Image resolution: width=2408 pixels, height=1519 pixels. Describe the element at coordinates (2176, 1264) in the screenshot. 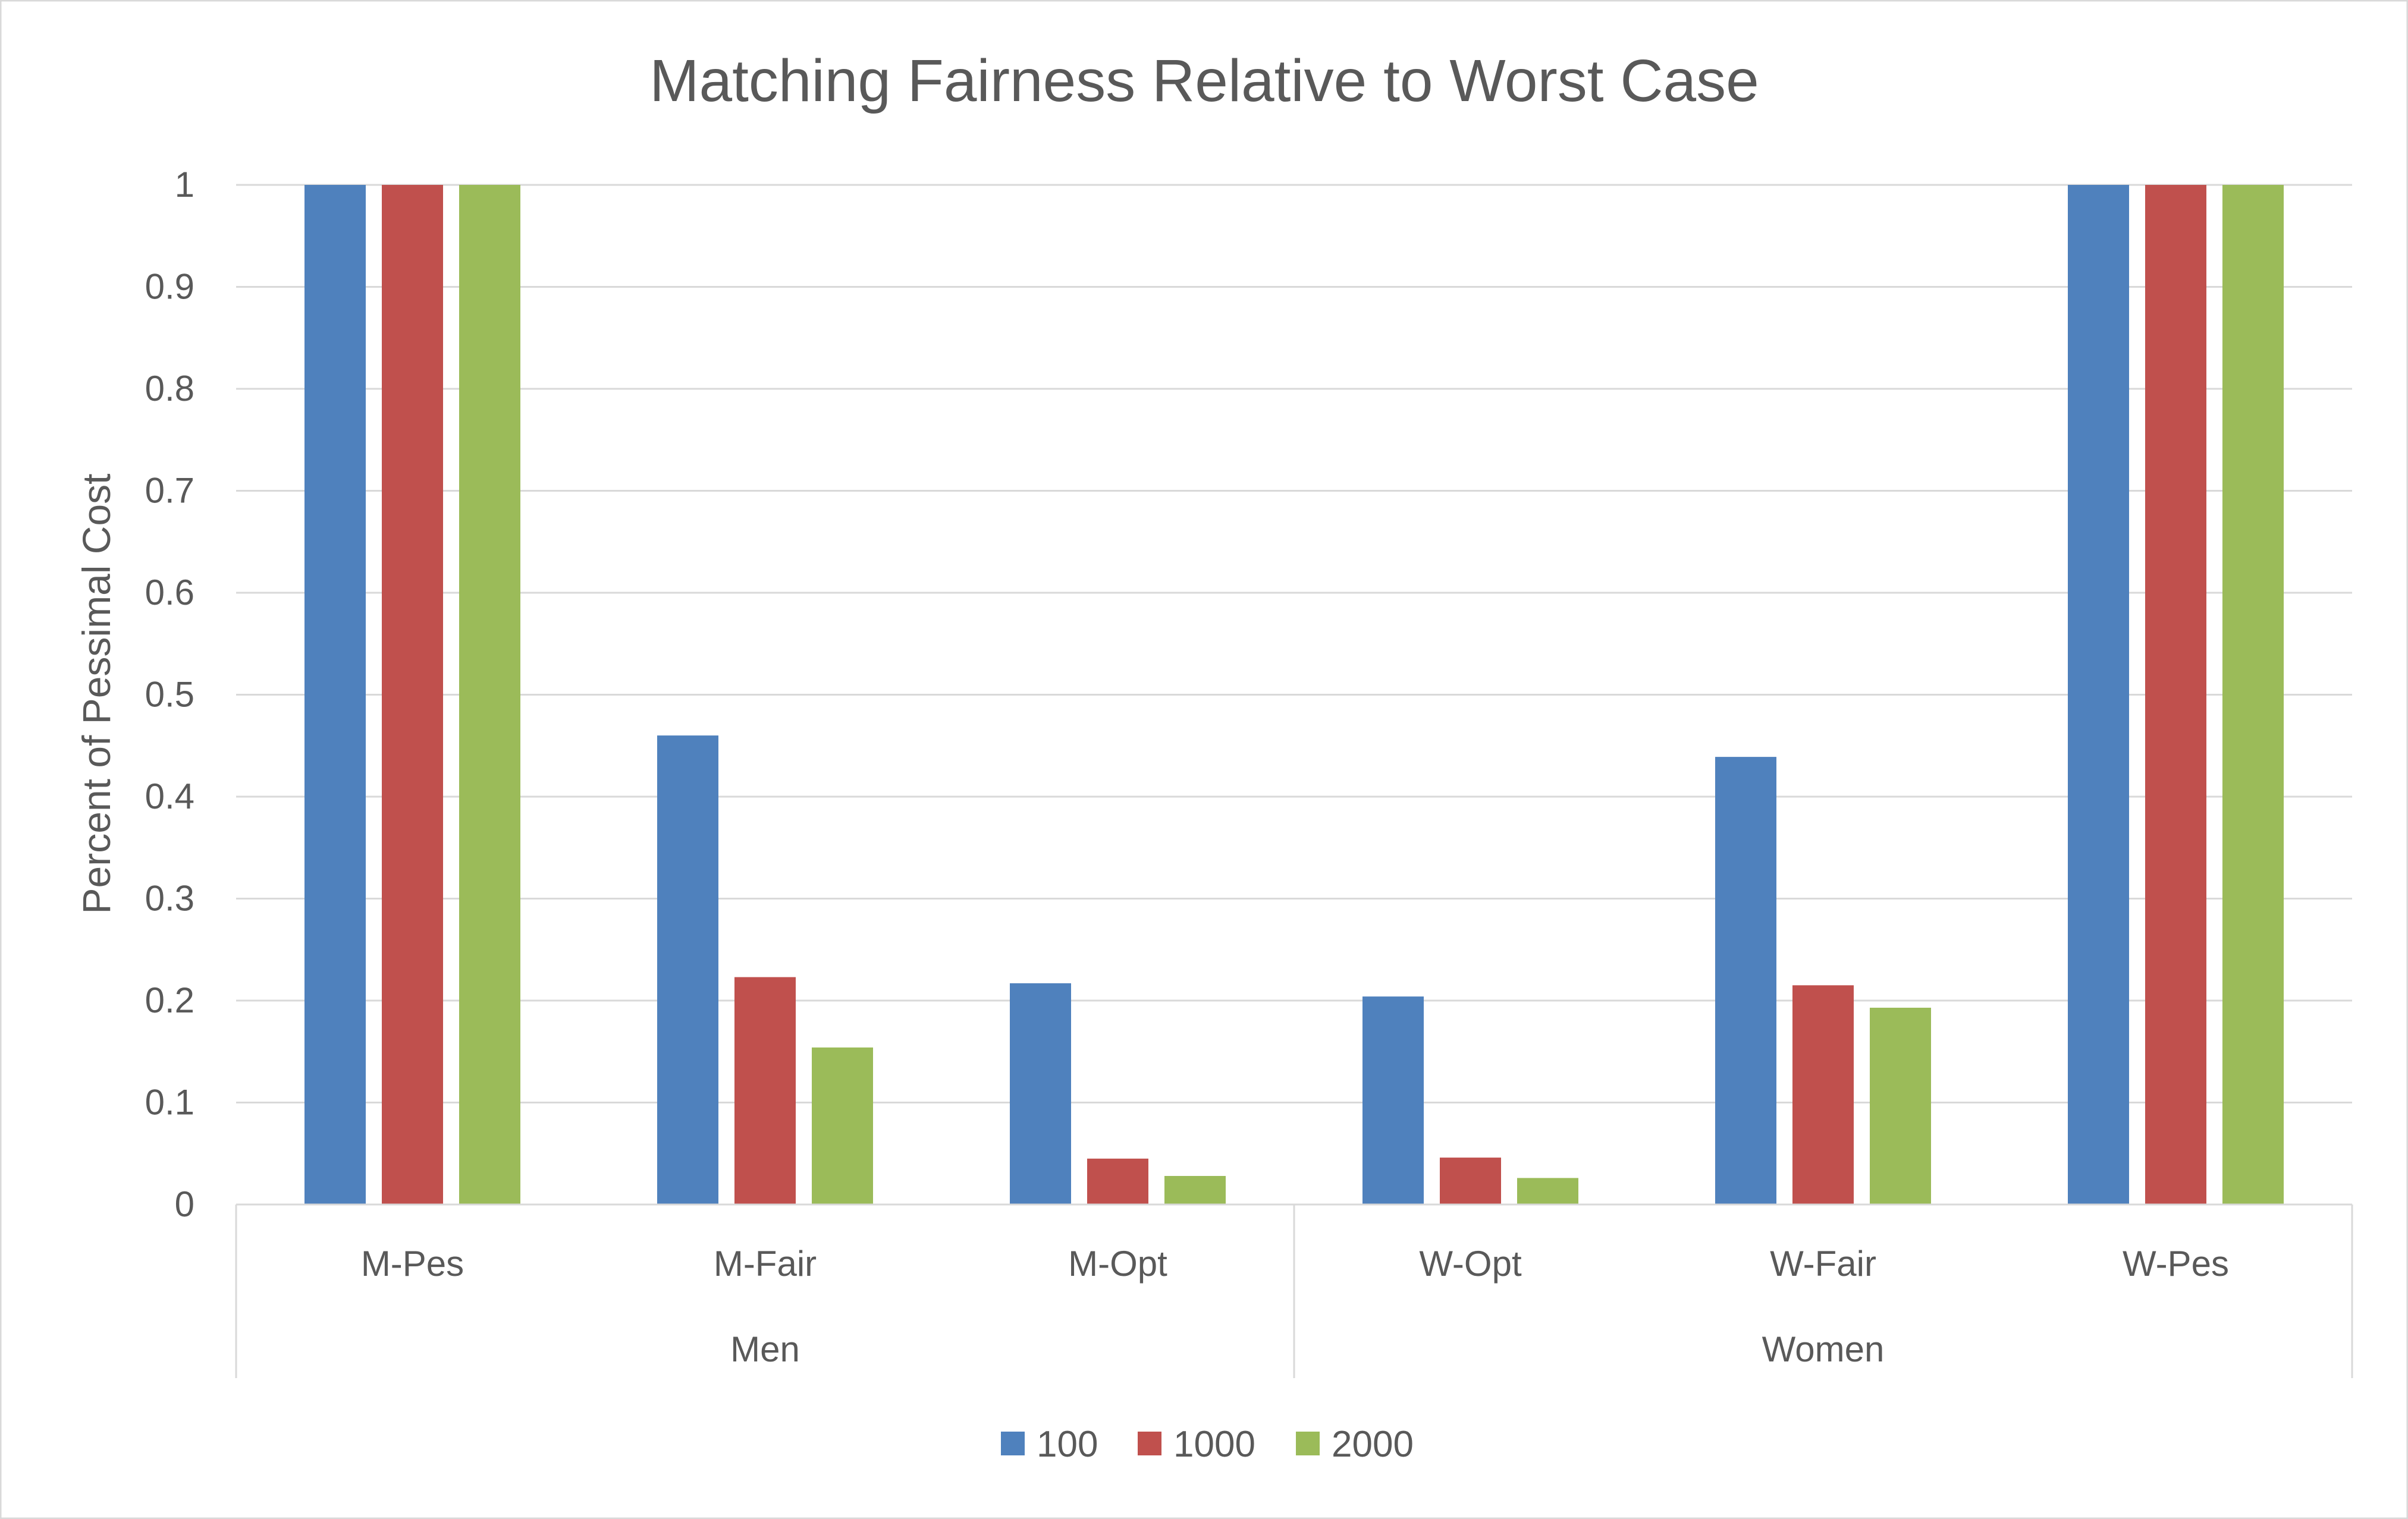

I see `x-tick-label: W-Pes` at that location.